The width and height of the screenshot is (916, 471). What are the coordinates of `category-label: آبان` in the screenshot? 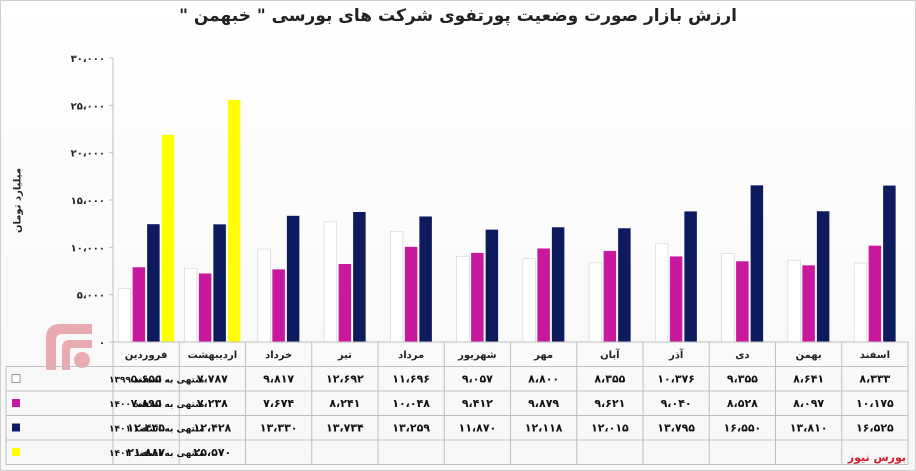 It's located at (610, 354).